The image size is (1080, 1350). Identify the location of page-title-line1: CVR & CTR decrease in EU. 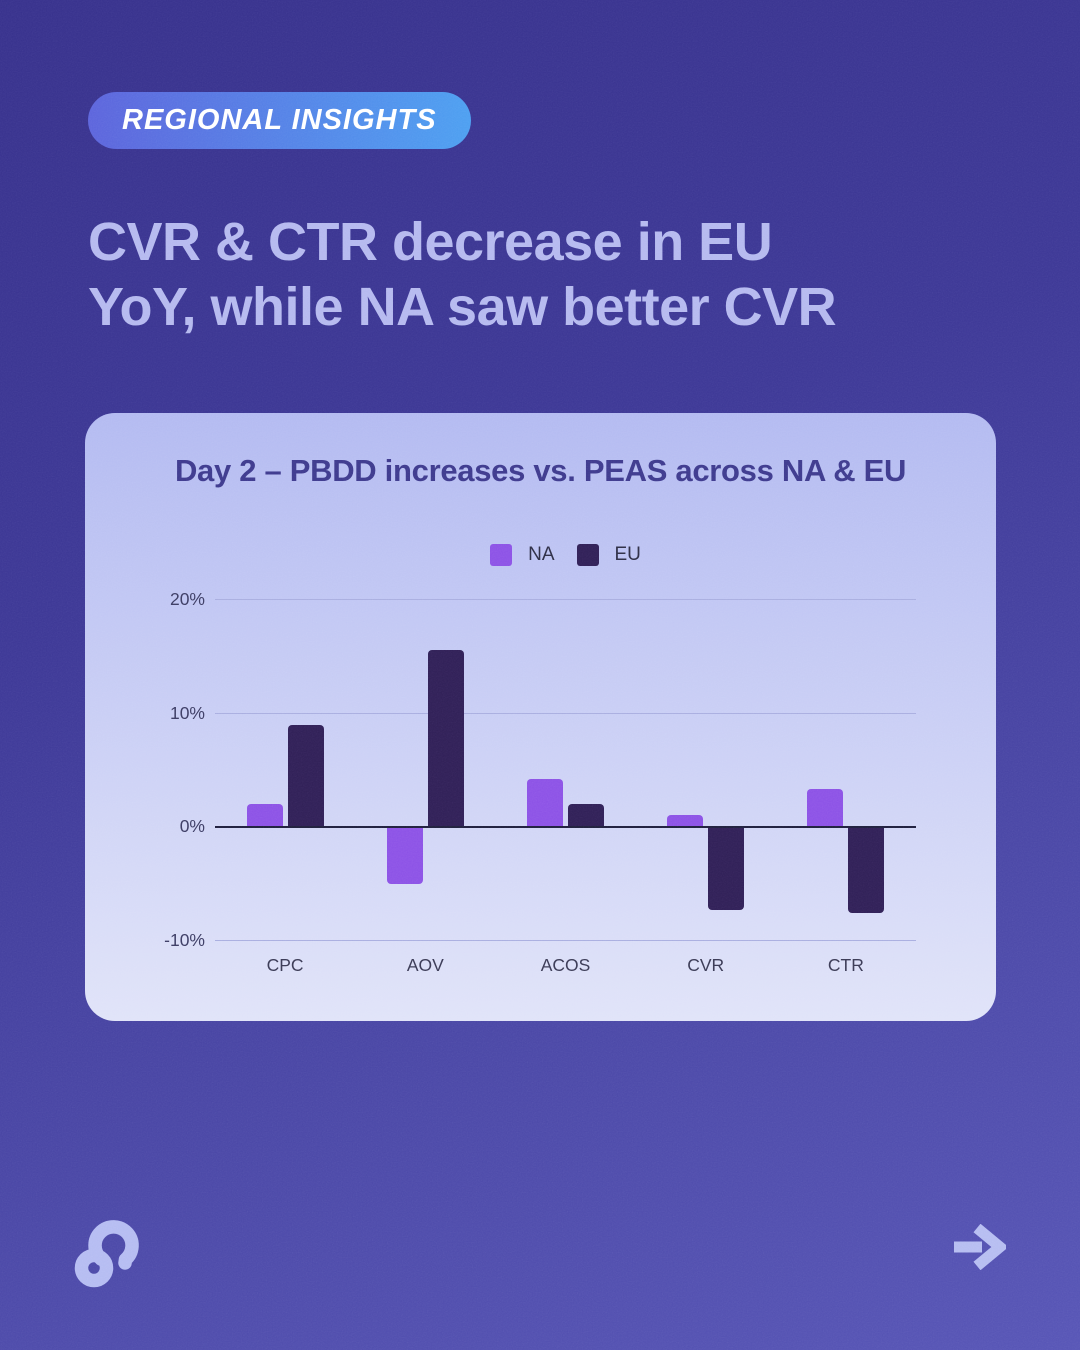
(430, 242).